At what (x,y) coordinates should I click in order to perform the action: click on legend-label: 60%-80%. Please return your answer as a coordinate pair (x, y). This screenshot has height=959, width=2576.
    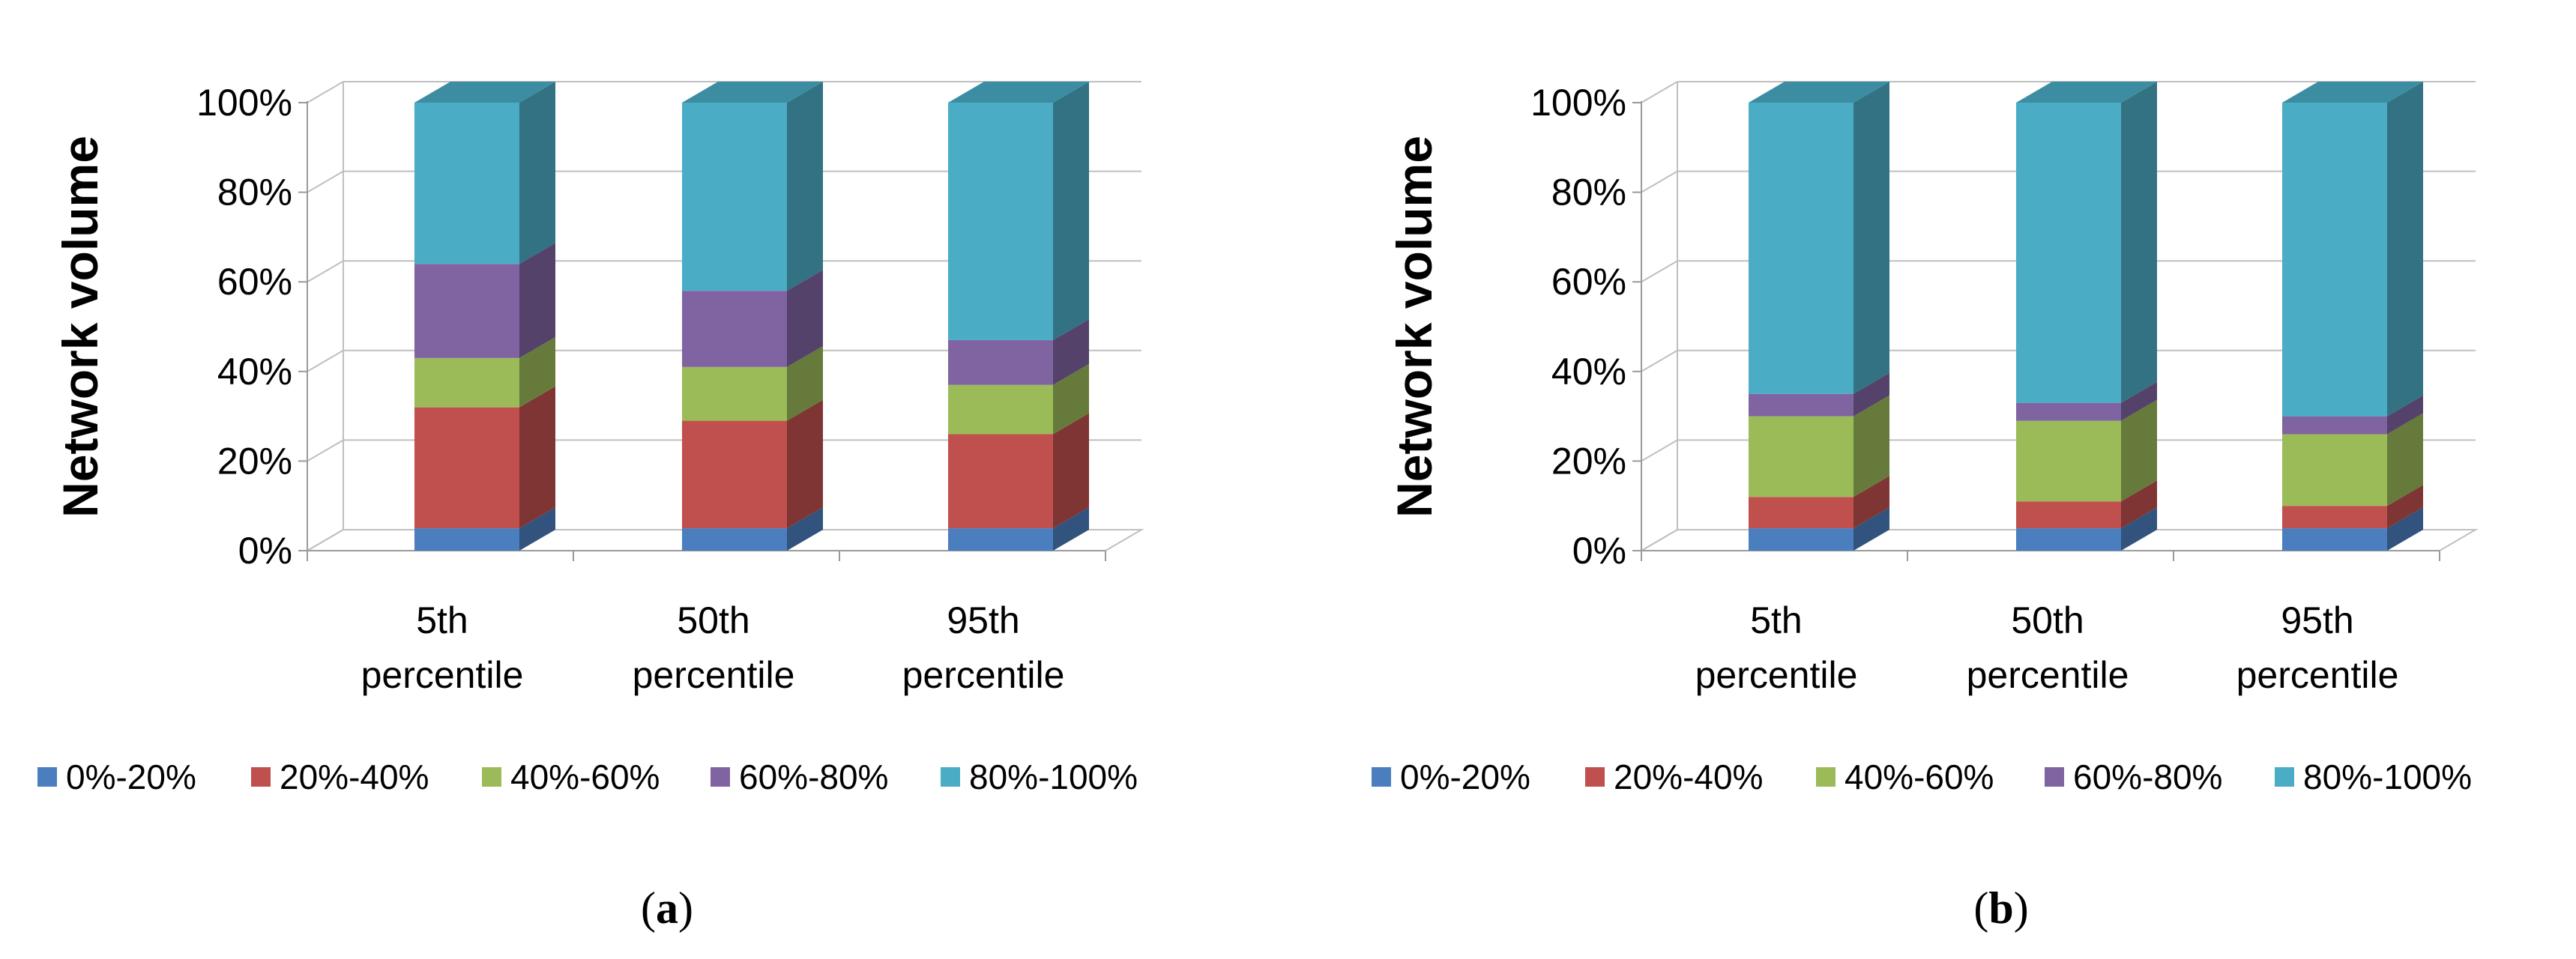
    Looking at the image, I should click on (2148, 776).